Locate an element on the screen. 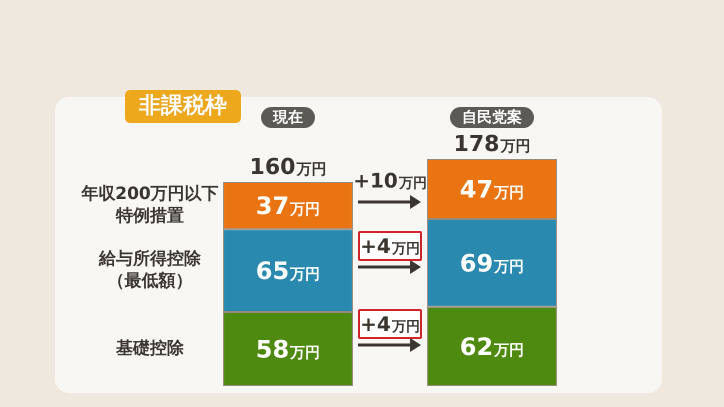  chart-title: 非課税枠 is located at coordinates (182, 106).